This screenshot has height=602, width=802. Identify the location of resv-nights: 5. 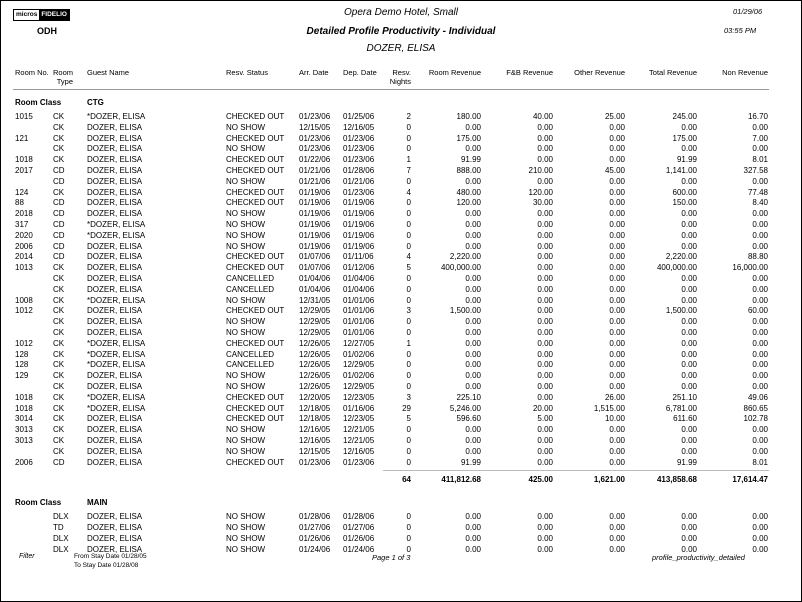
(408, 419).